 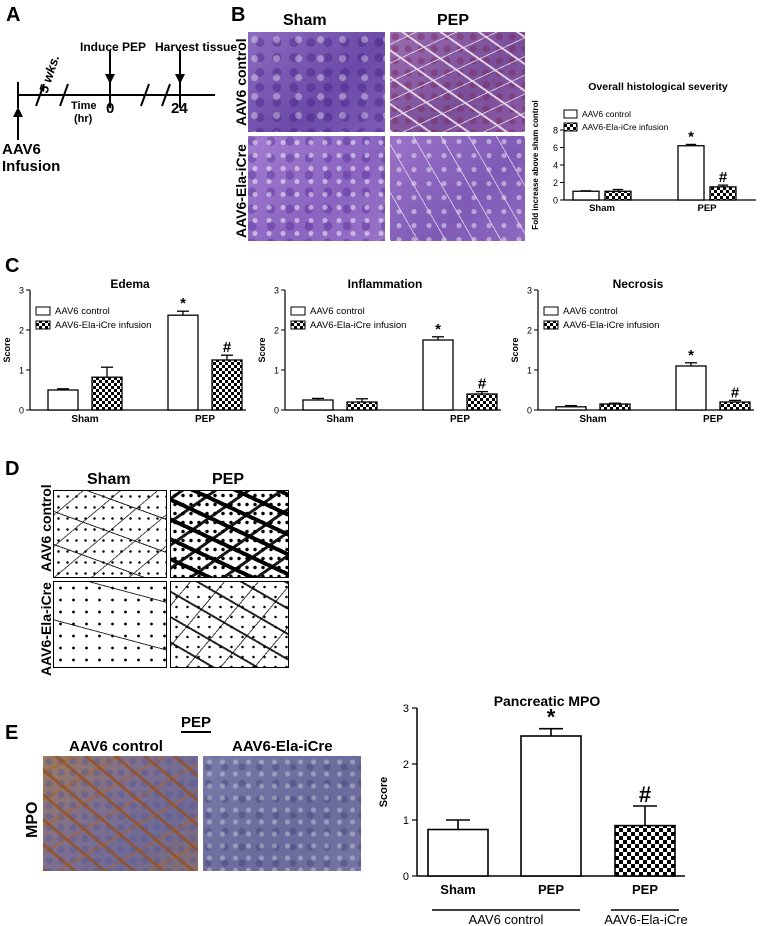 I want to click on timeline-diagram, so click(x=114, y=95).